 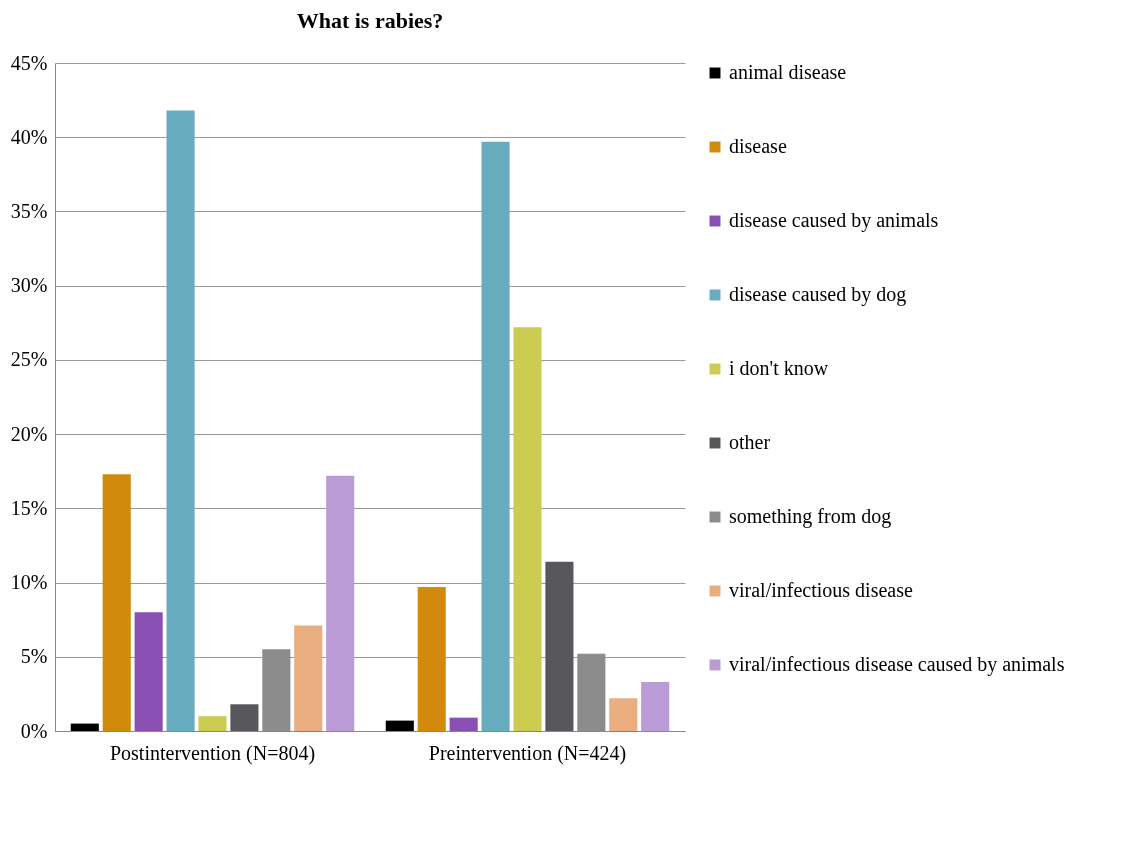 I want to click on y-tick-label: 10%, so click(x=29, y=582).